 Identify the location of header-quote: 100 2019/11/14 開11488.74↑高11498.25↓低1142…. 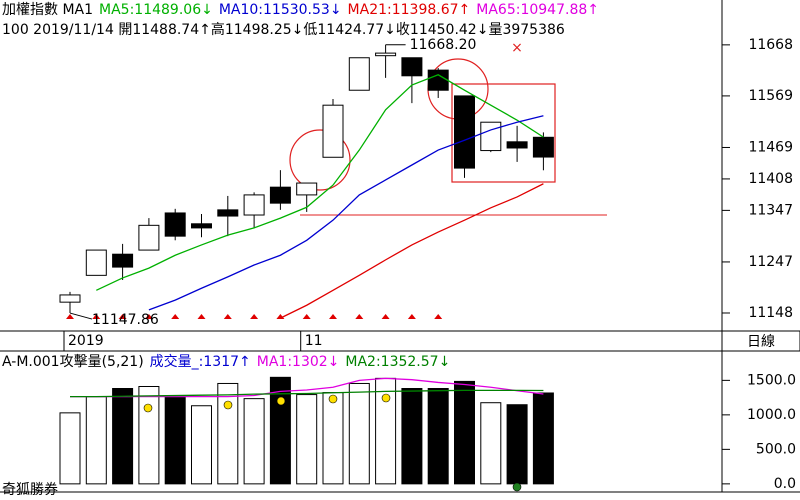
(283, 29).